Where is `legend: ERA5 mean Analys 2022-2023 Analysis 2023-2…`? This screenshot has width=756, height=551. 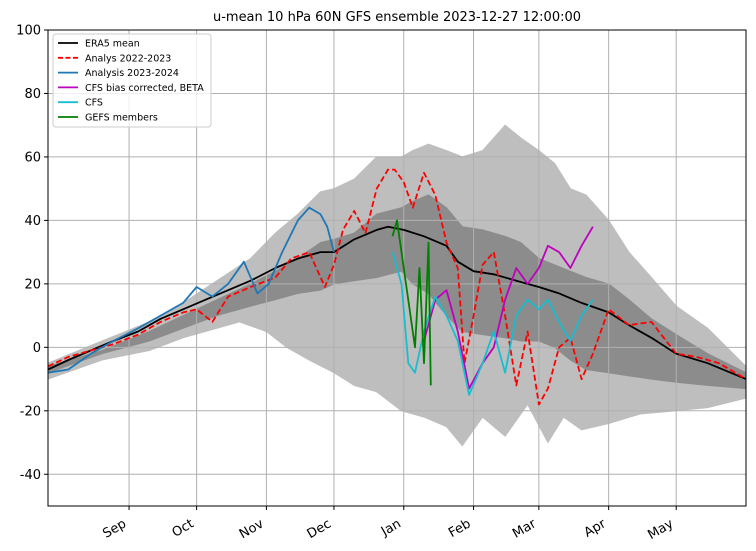
legend: ERA5 mean Analys 2022-2023 Analysis 2023-2… is located at coordinates (132, 80).